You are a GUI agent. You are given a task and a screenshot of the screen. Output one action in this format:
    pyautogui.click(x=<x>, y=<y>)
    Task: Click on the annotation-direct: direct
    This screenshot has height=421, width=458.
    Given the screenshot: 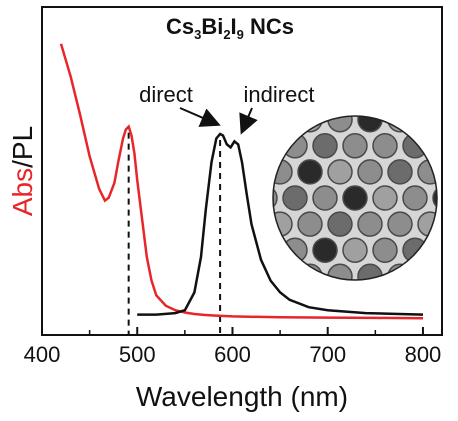 What is the action you would take?
    pyautogui.click(x=166, y=94)
    